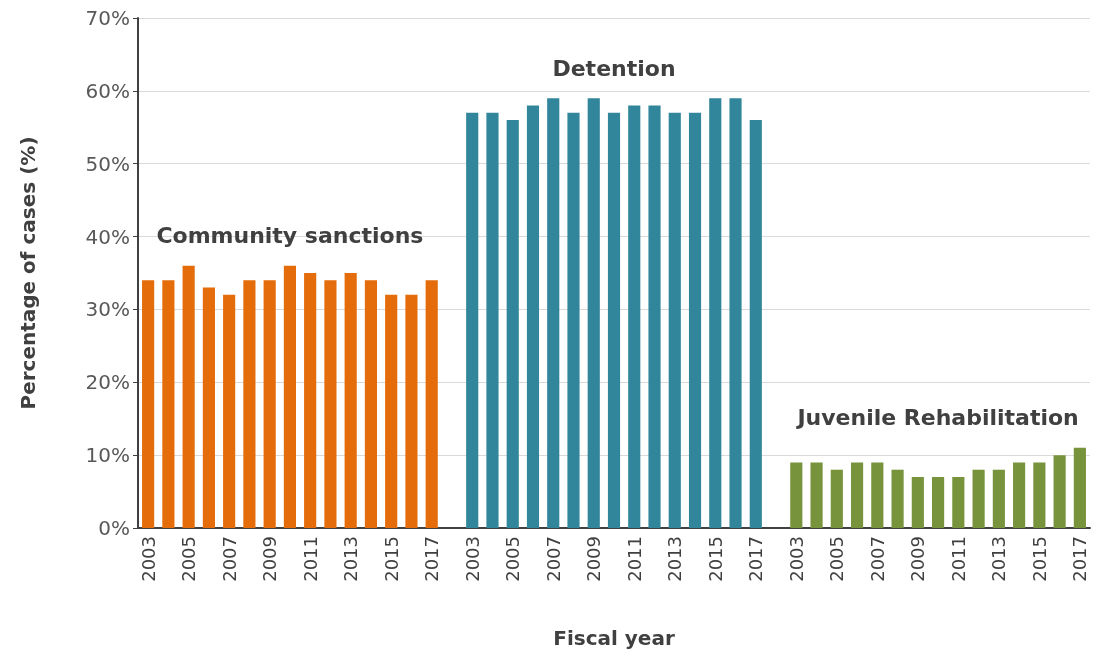 This screenshot has width=1102, height=661. I want to click on y-tick-label: 20%, so click(107, 382).